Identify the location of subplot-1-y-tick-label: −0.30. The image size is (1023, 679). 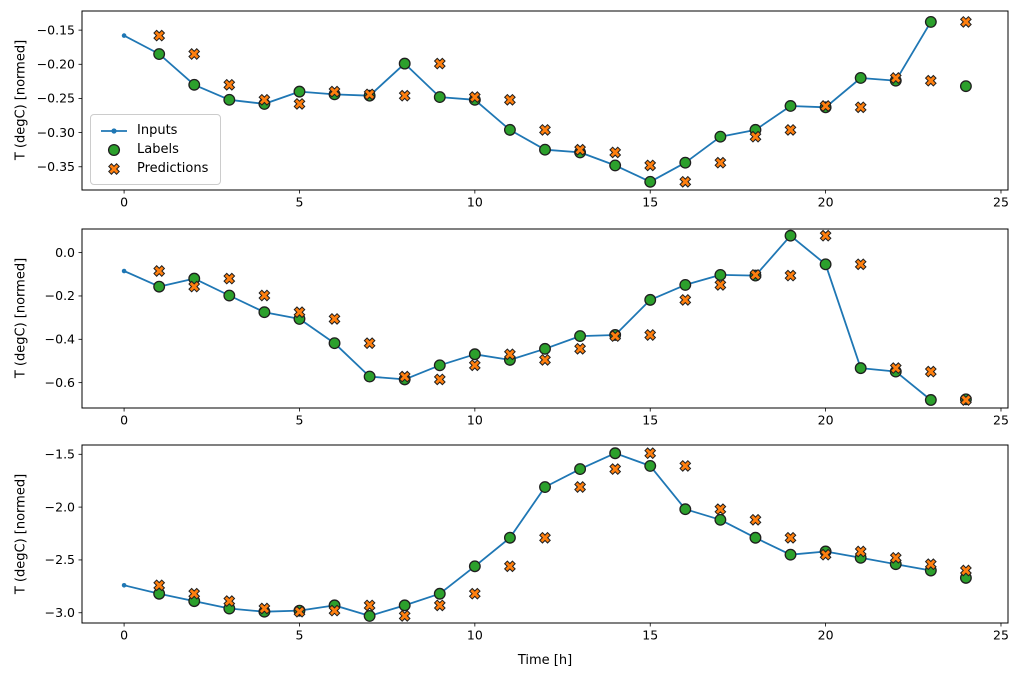
(56, 132).